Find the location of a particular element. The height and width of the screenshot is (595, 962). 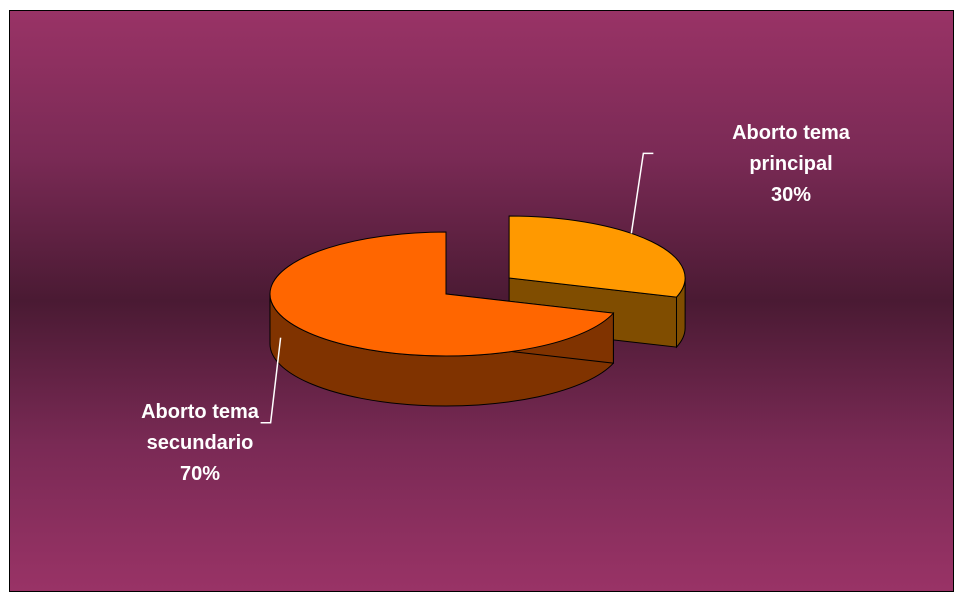

slice-value-label-aborto-tema-secundario: 70% is located at coordinates (200, 474).